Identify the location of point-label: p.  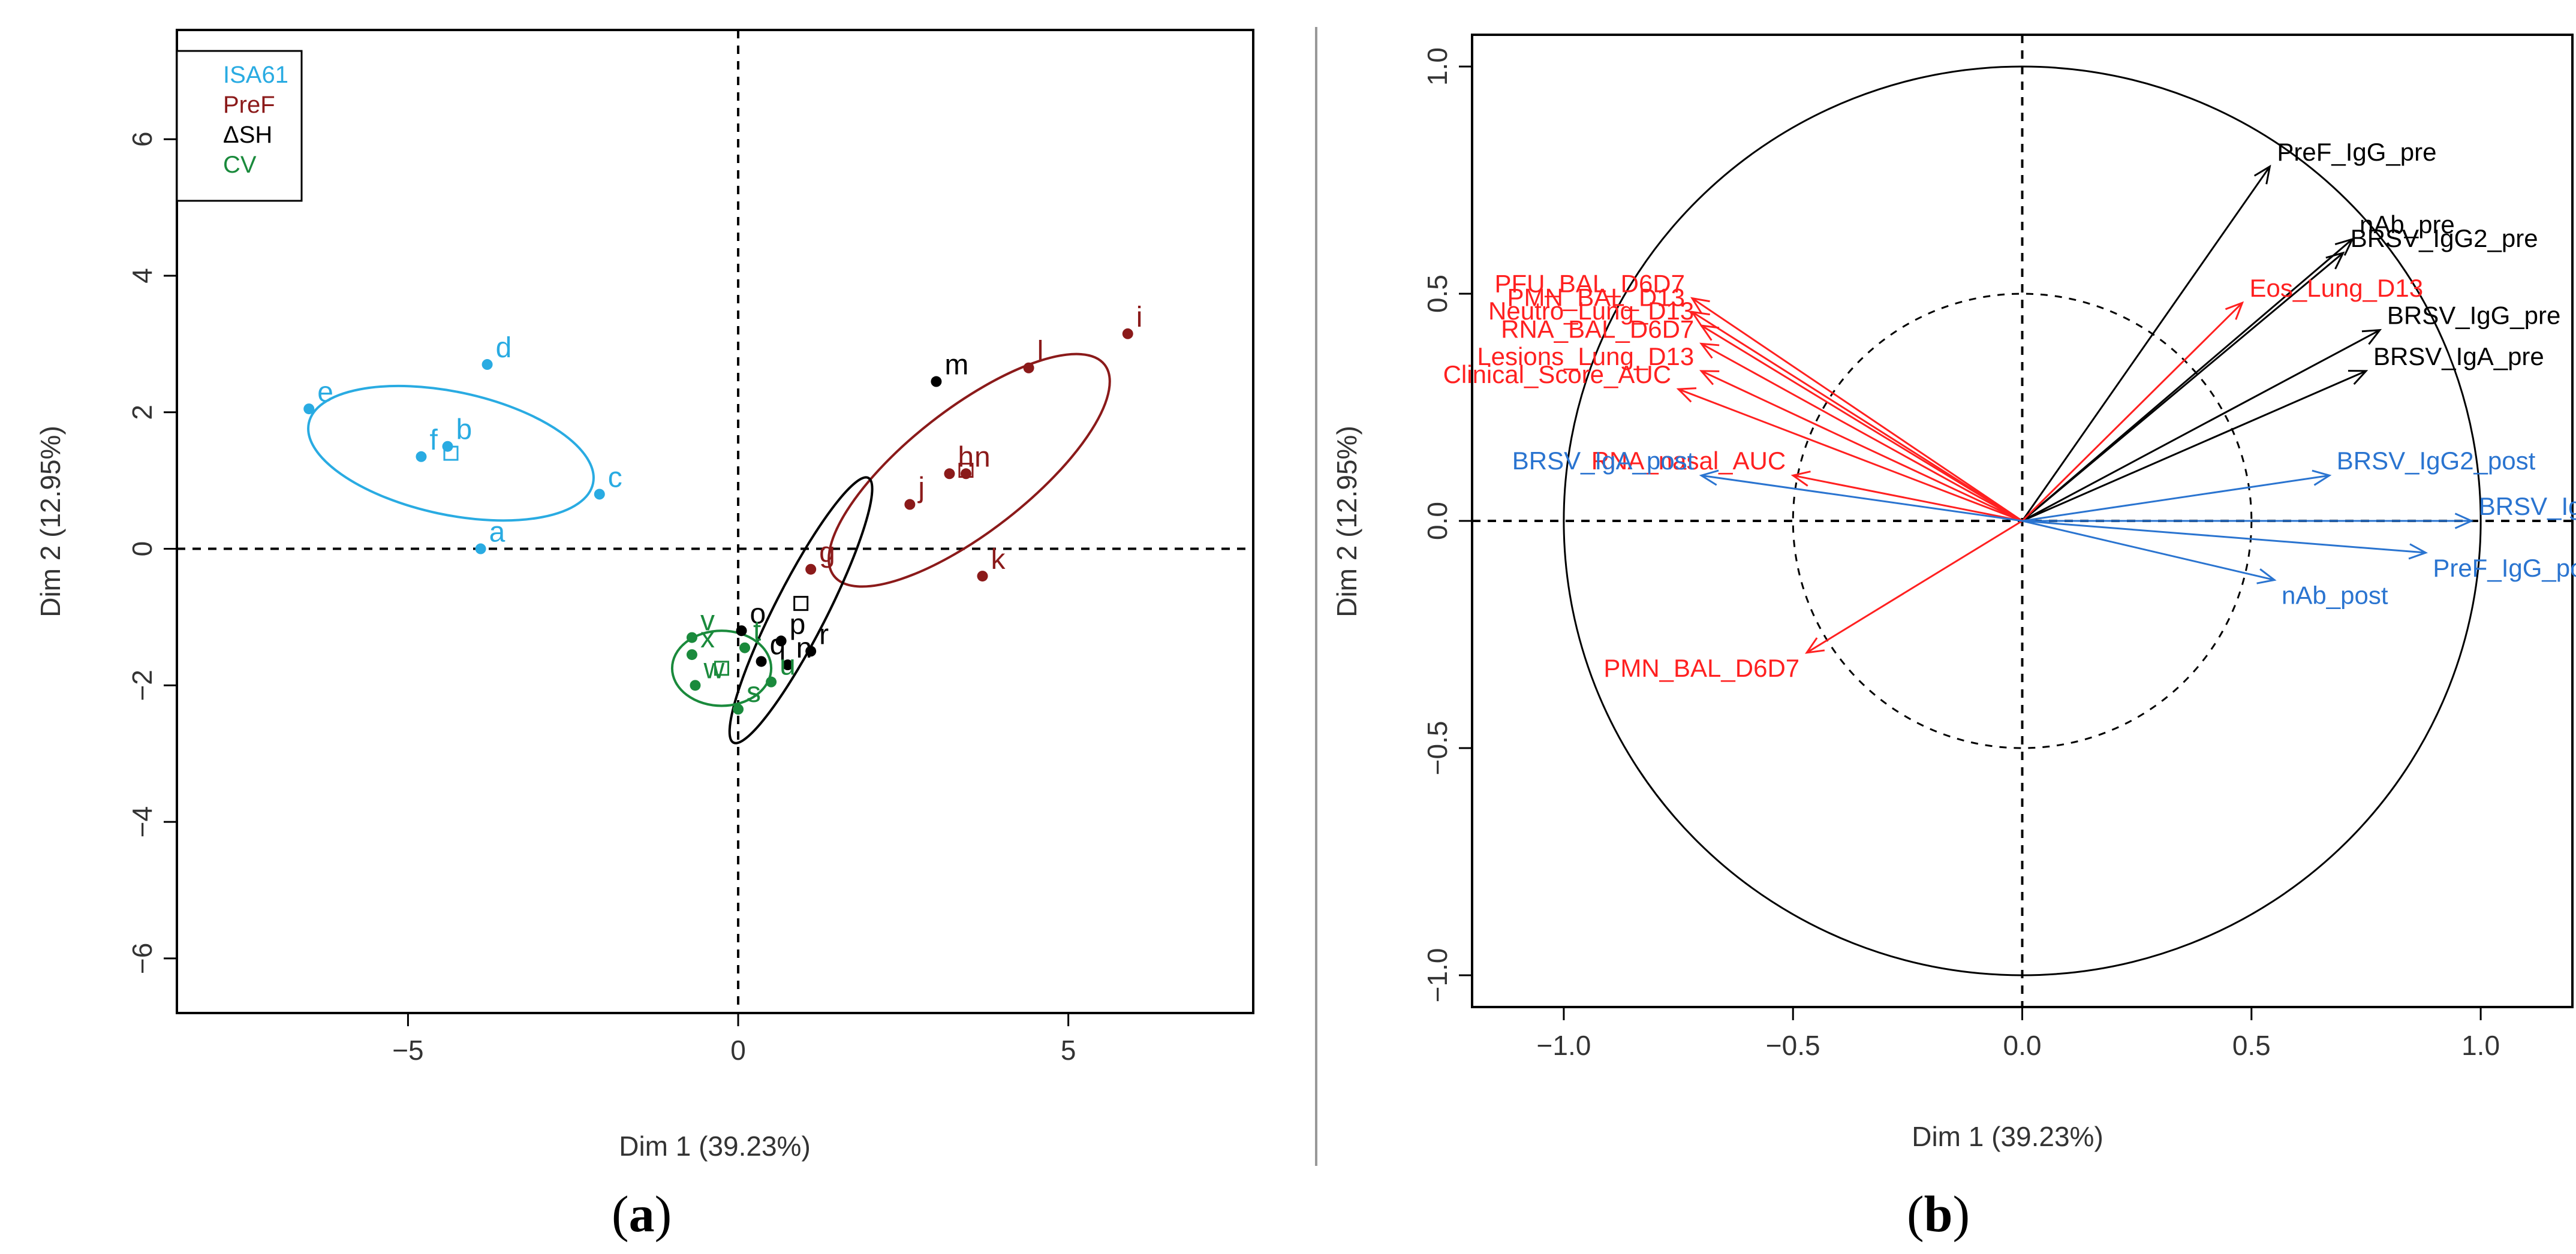
(798, 624).